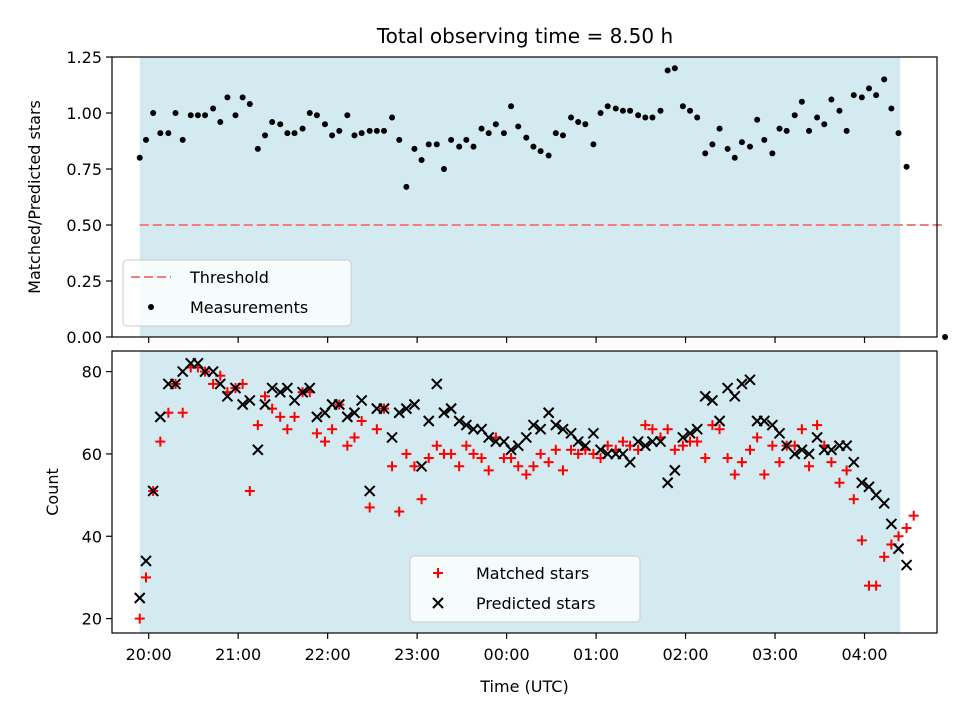  I want to click on y-tick-label: 1.25, so click(84, 57).